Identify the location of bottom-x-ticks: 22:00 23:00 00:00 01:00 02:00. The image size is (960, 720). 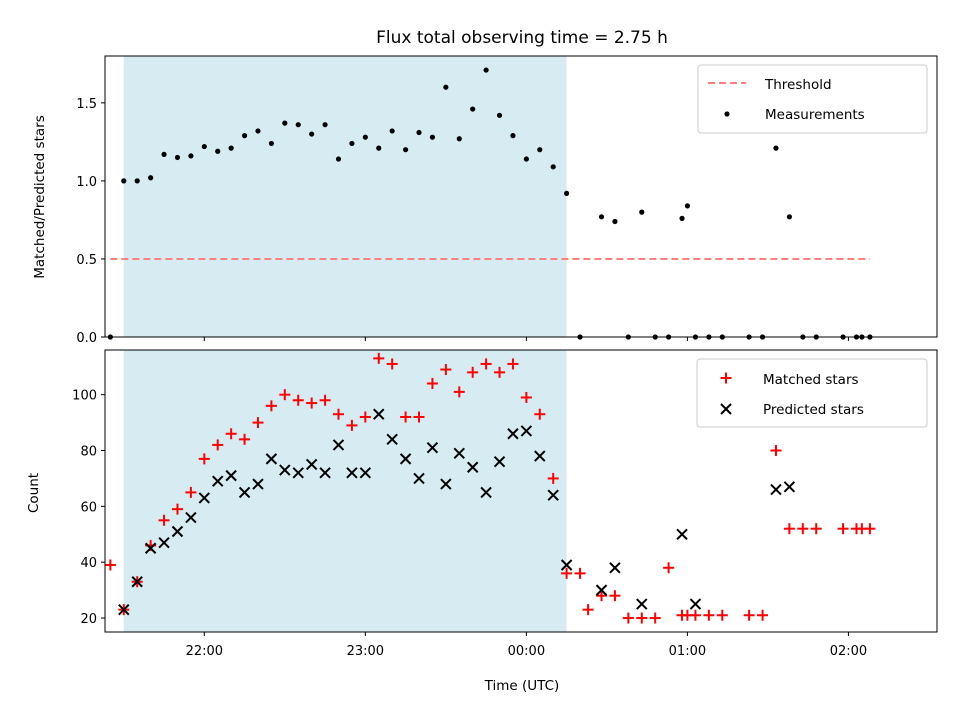
(526, 645).